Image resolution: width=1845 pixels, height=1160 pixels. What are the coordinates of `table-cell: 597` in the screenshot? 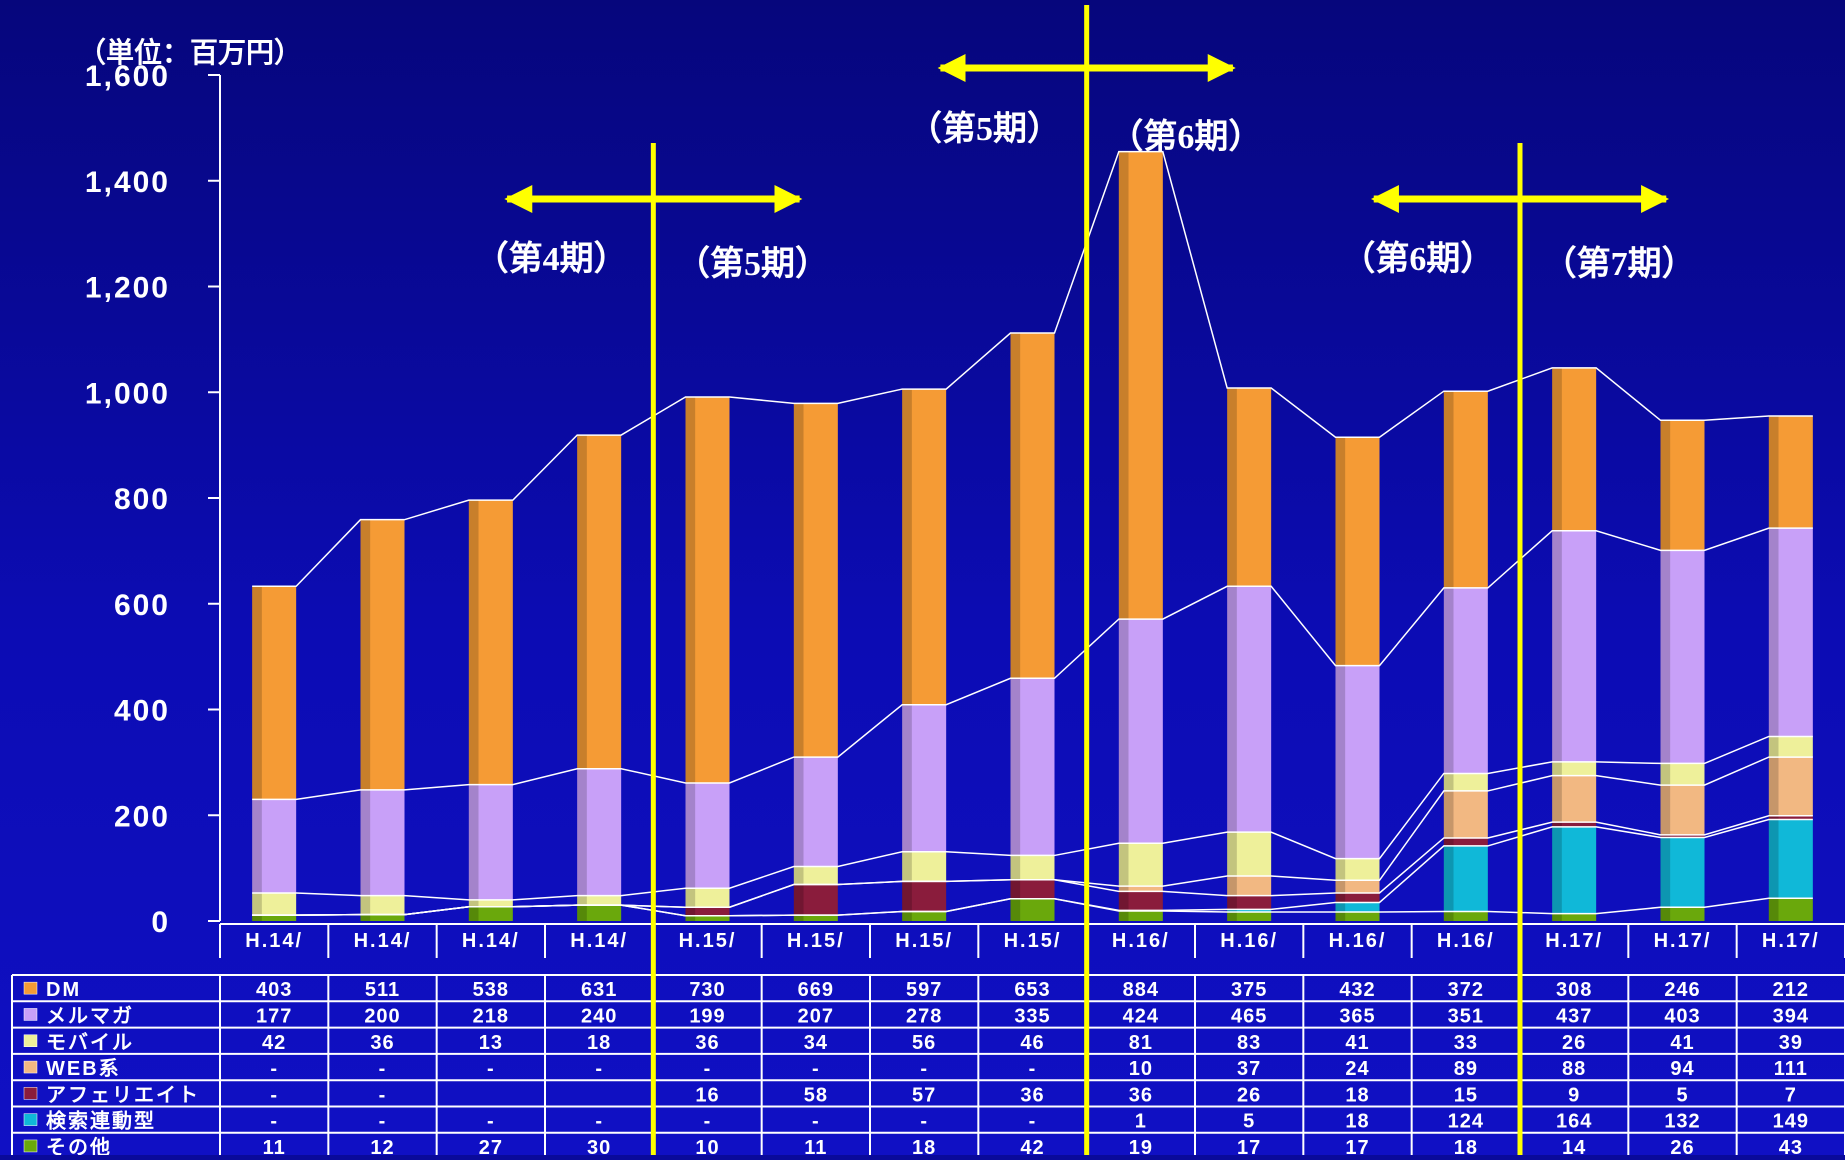 It's located at (924, 990).